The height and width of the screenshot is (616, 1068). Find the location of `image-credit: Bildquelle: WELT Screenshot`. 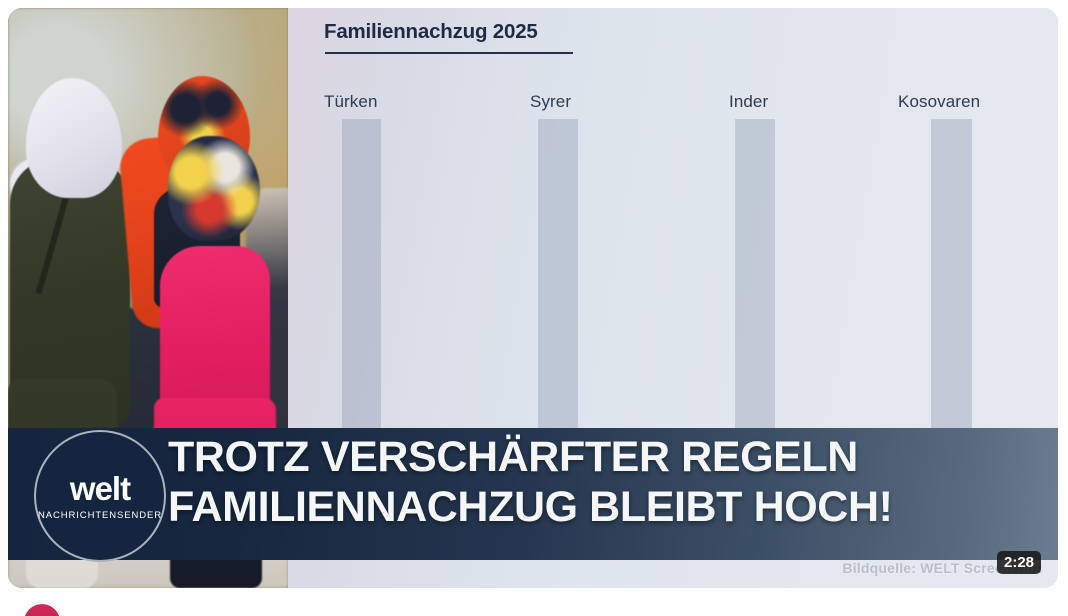

image-credit: Bildquelle: WELT Screenshot is located at coordinates (942, 568).